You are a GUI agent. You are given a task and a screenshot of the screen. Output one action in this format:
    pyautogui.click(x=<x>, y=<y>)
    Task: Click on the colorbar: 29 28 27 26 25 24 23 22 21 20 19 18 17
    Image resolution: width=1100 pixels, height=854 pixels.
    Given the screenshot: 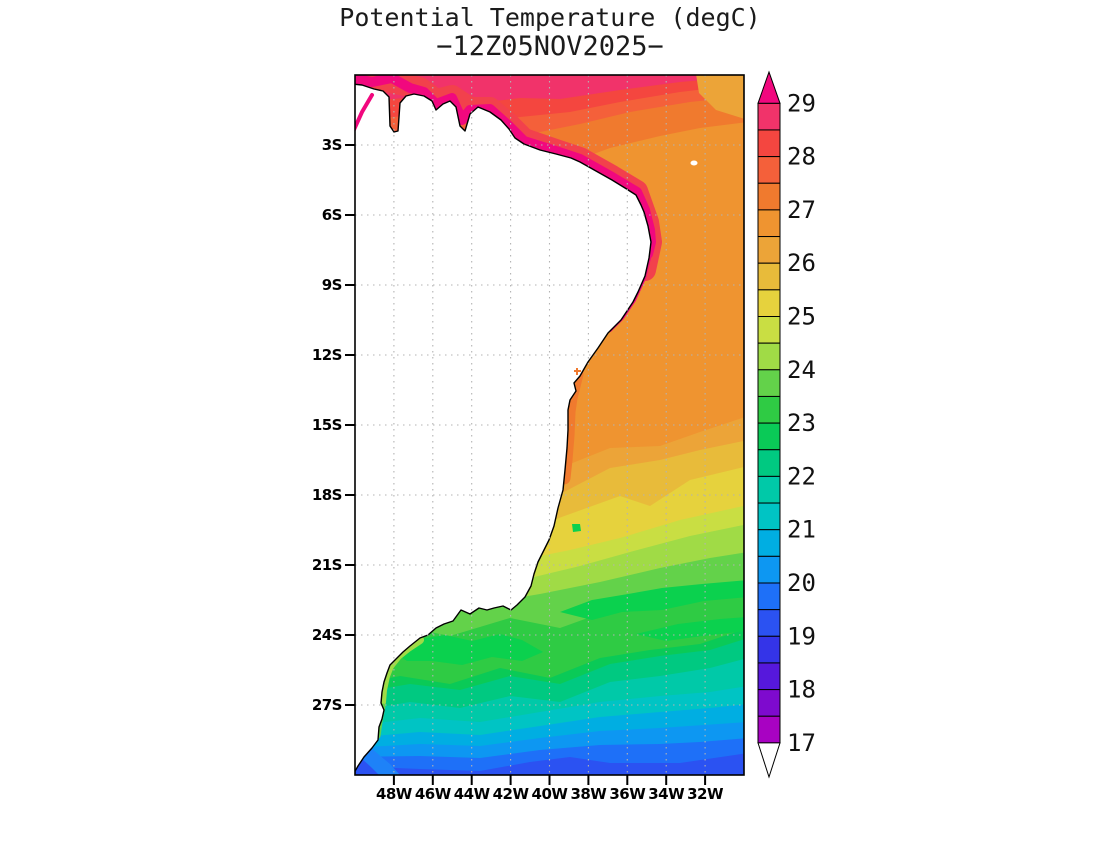 What is the action you would take?
    pyautogui.click(x=786, y=424)
    